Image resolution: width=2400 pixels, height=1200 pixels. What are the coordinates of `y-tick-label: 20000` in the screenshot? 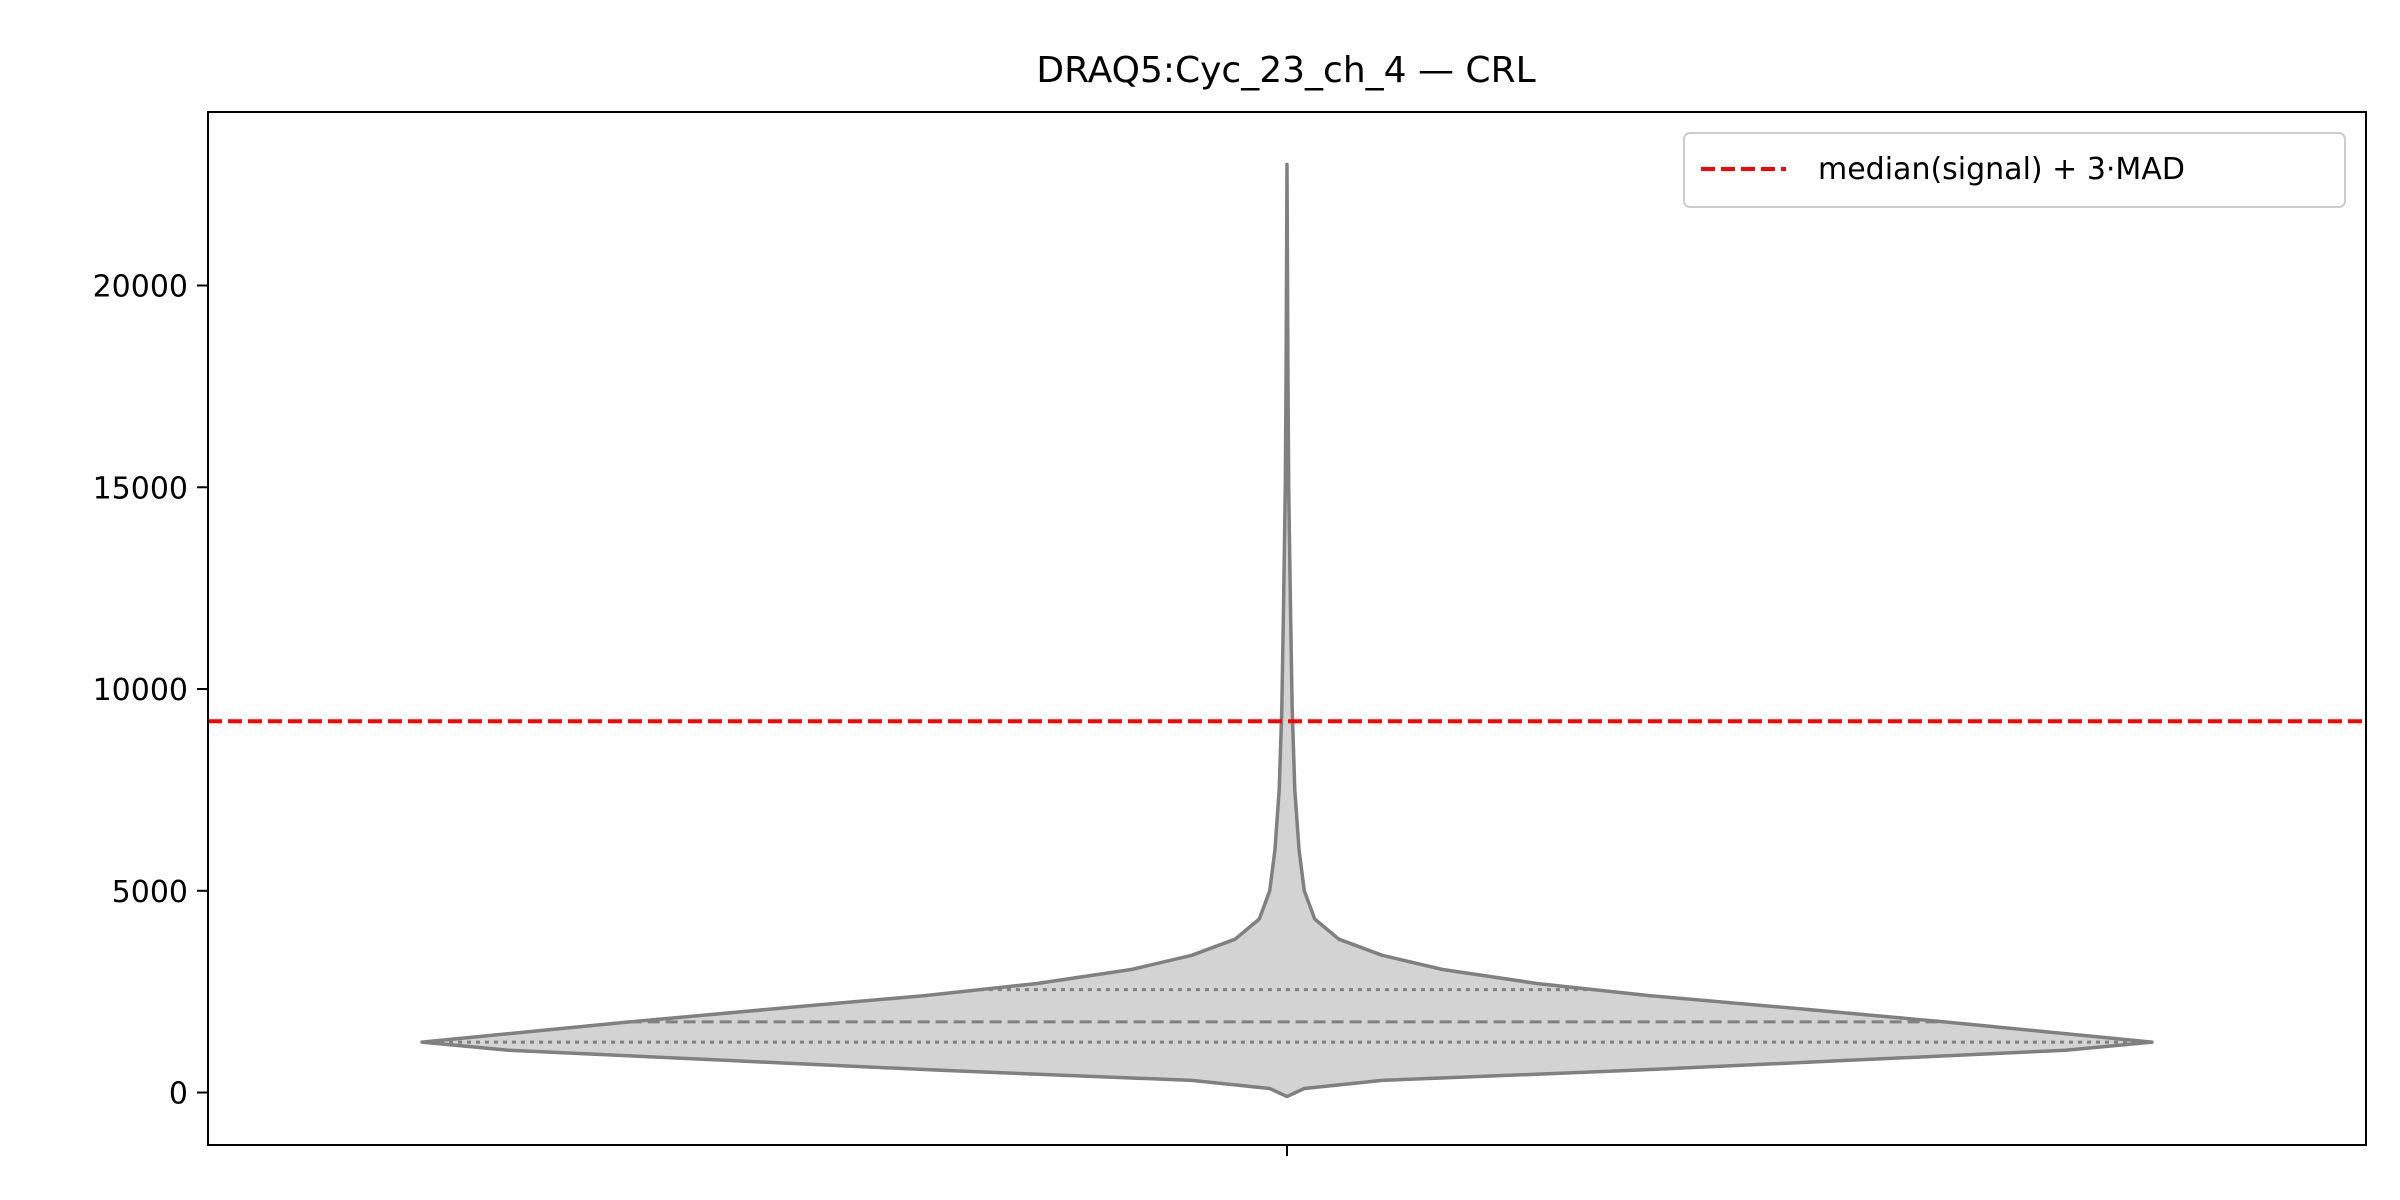 It's located at (140, 287).